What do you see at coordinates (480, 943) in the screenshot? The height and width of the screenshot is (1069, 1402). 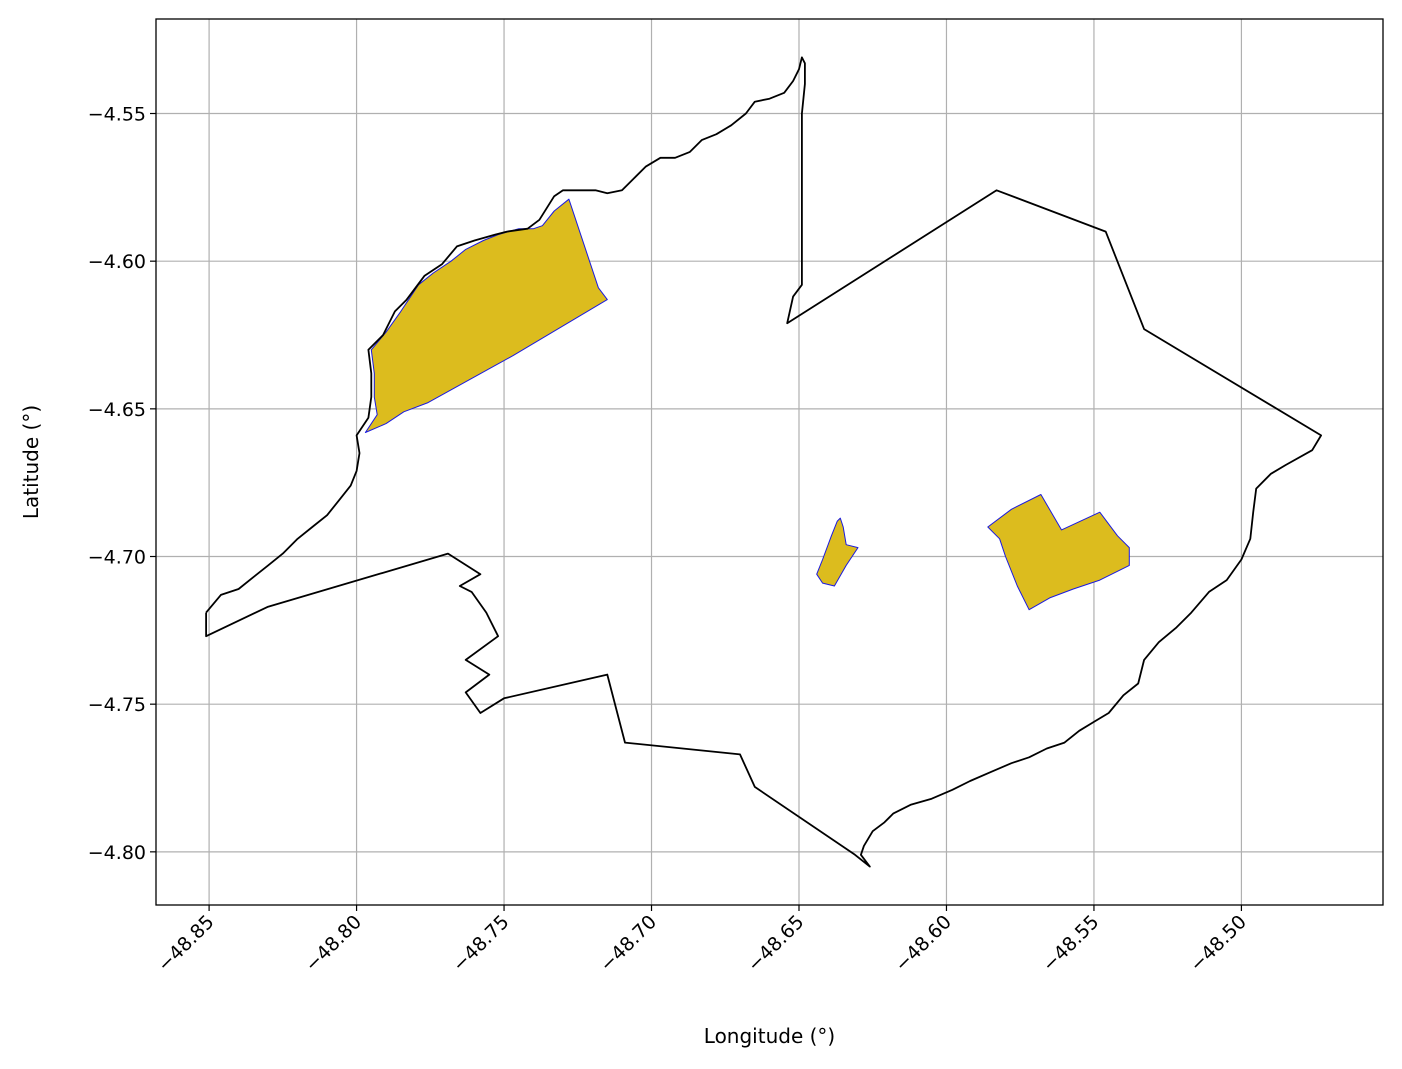 I see `x-tick-label: −48.75` at bounding box center [480, 943].